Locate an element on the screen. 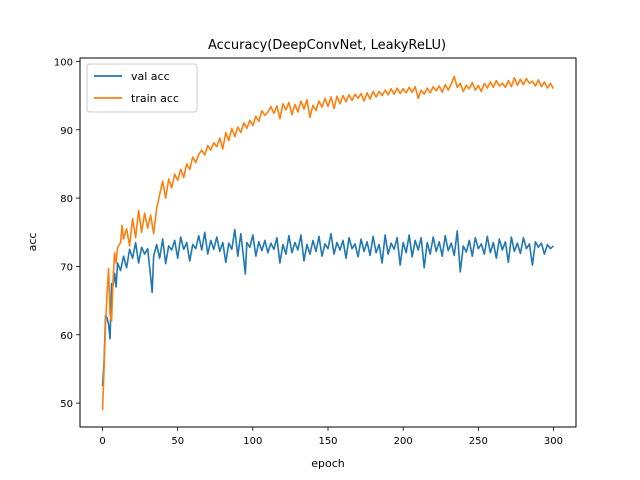 This screenshot has height=480, width=640. x-tick-label: 50 is located at coordinates (177, 441).